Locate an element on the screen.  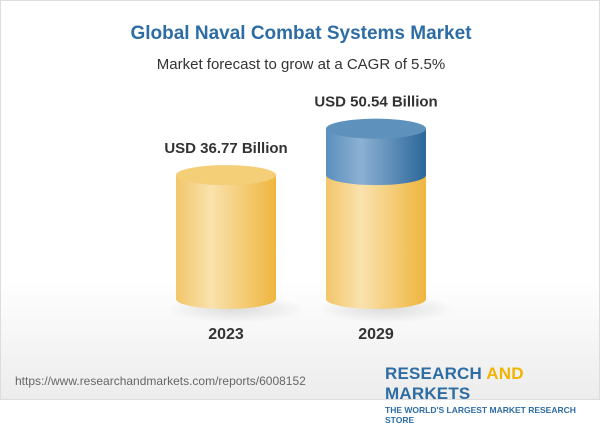
value-label: USD 50.54 Billion is located at coordinates (375, 102).